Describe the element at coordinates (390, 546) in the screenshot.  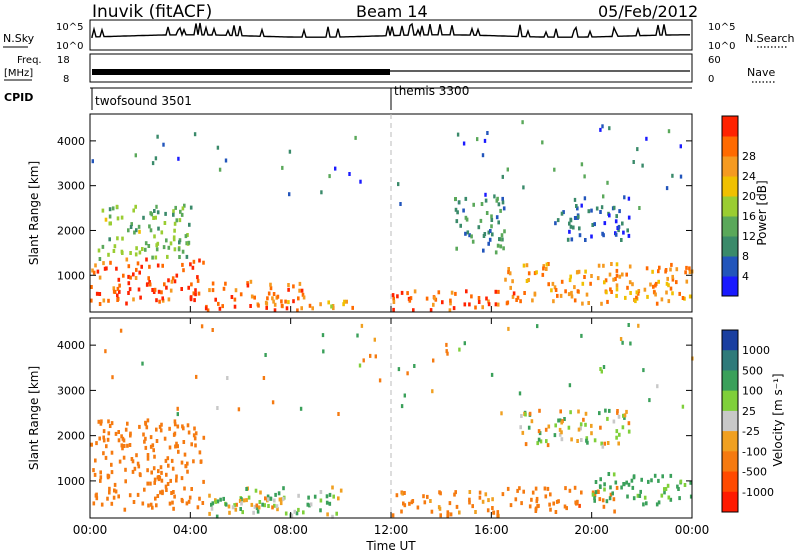
I see `time-axis-label: Time UT` at that location.